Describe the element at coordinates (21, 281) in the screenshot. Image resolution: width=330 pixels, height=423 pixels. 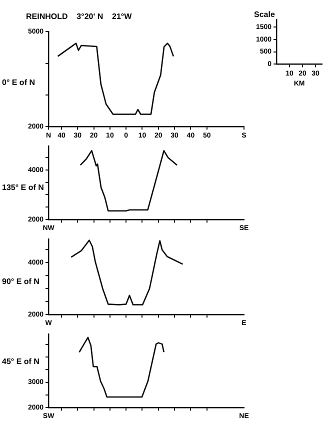
I see `y-axis-title: 90° E of N` at that location.